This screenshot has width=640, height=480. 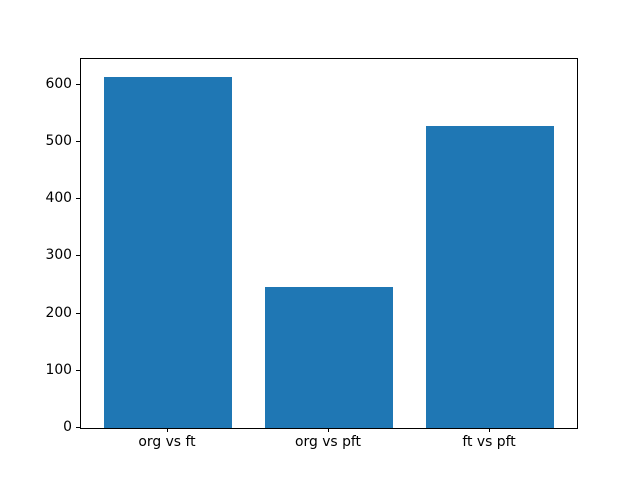 I want to click on y-tick-label: 500, so click(x=58, y=140).